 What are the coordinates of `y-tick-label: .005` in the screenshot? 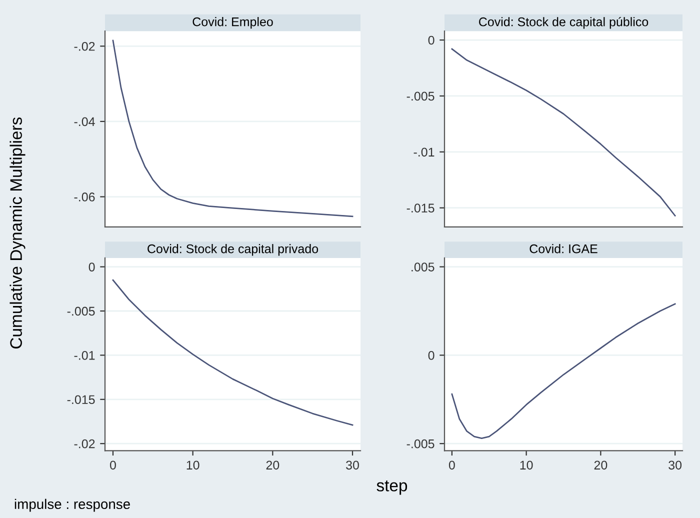 It's located at (423, 267).